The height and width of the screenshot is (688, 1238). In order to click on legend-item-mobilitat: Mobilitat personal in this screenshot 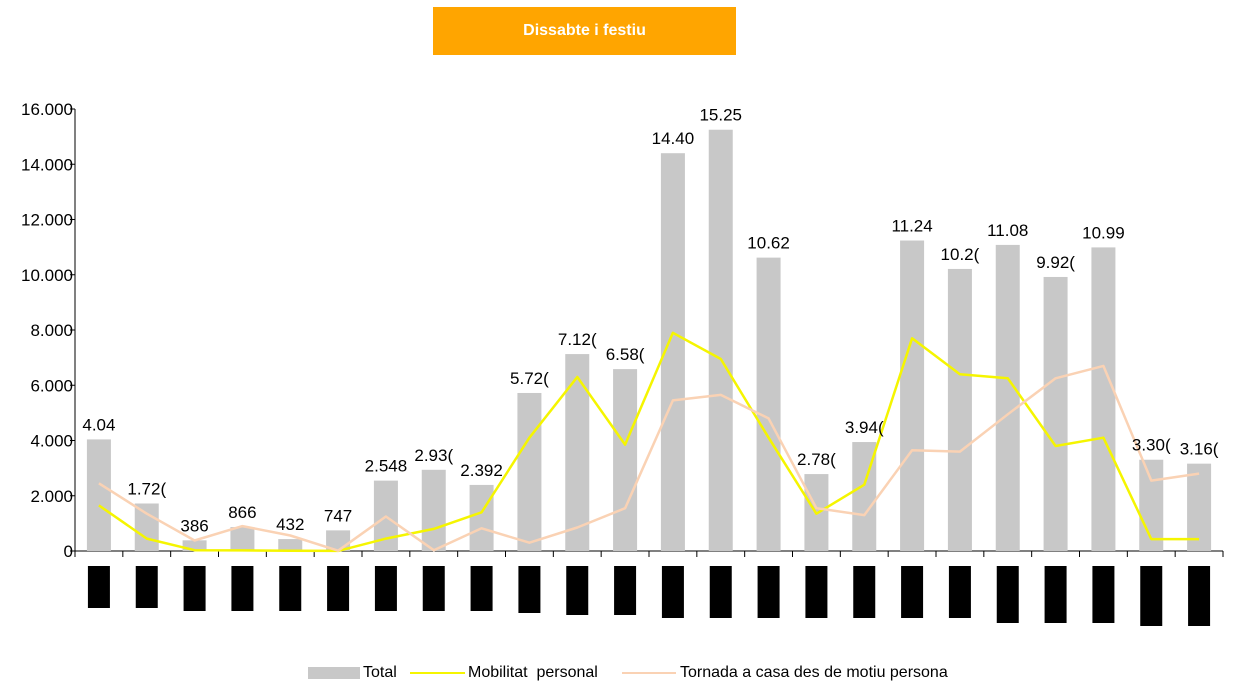, I will do `click(504, 673)`.